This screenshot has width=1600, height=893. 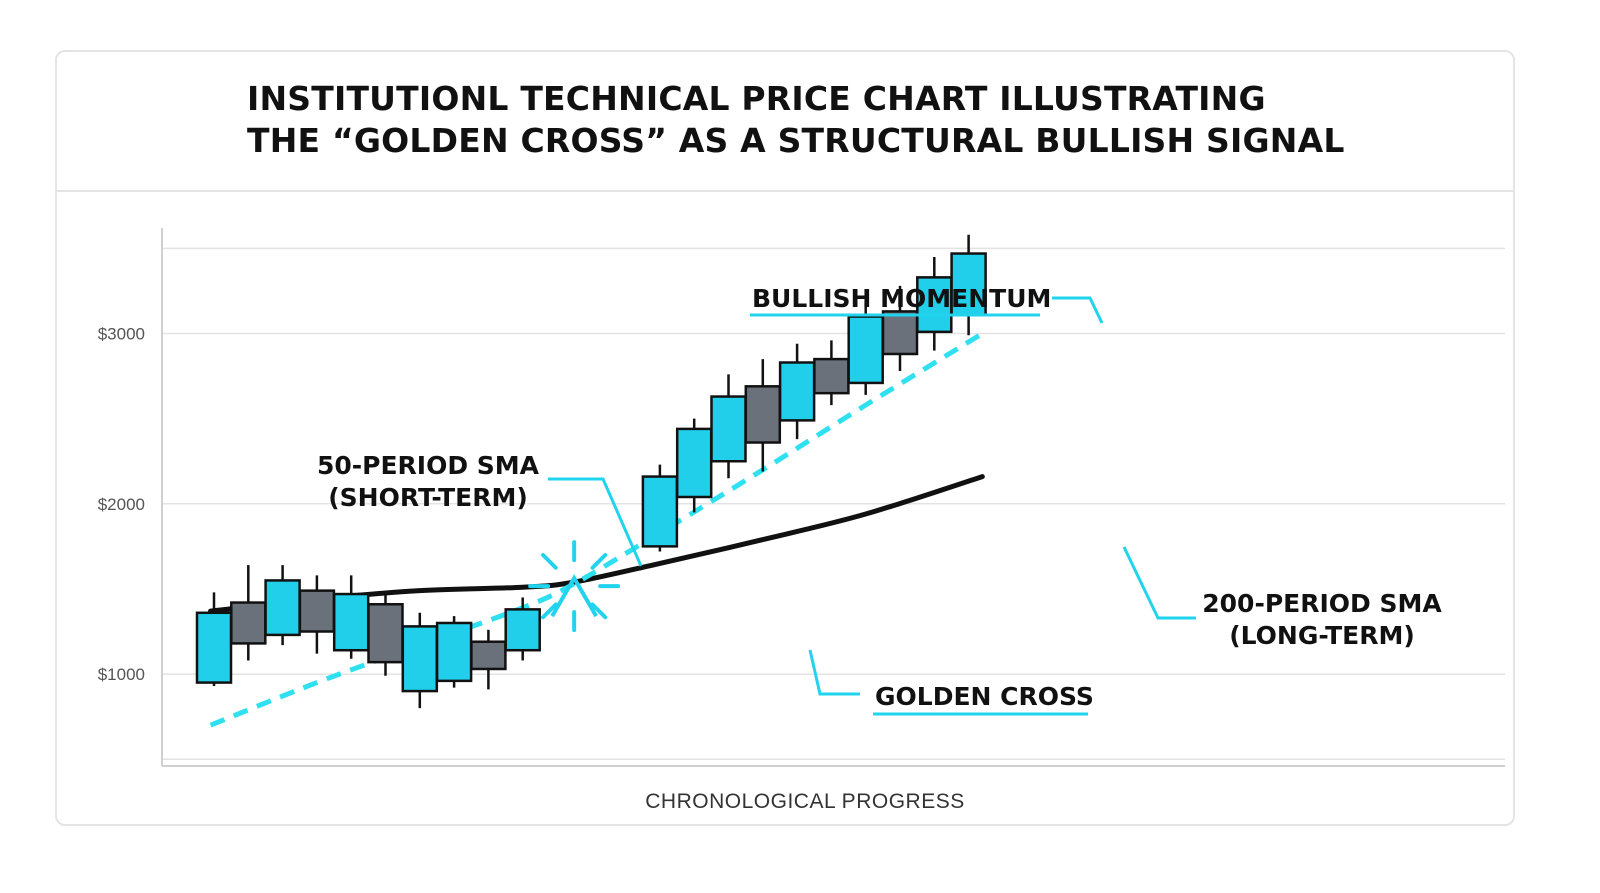 What do you see at coordinates (804, 801) in the screenshot?
I see `x-axis-label: CHRONOLOGICAL PROGRESS` at bounding box center [804, 801].